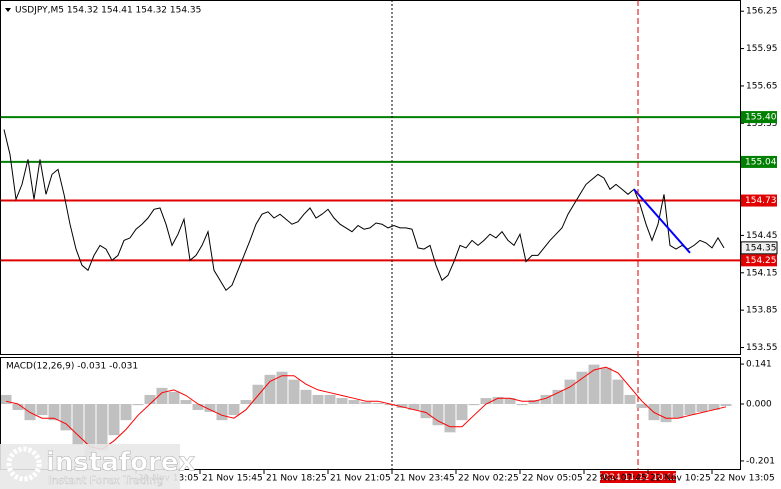 This screenshot has width=781, height=489. What do you see at coordinates (108, 11) in the screenshot?
I see `chart-title: USDJPY,M5 154.32 154.41 154.32 154.35` at bounding box center [108, 11].